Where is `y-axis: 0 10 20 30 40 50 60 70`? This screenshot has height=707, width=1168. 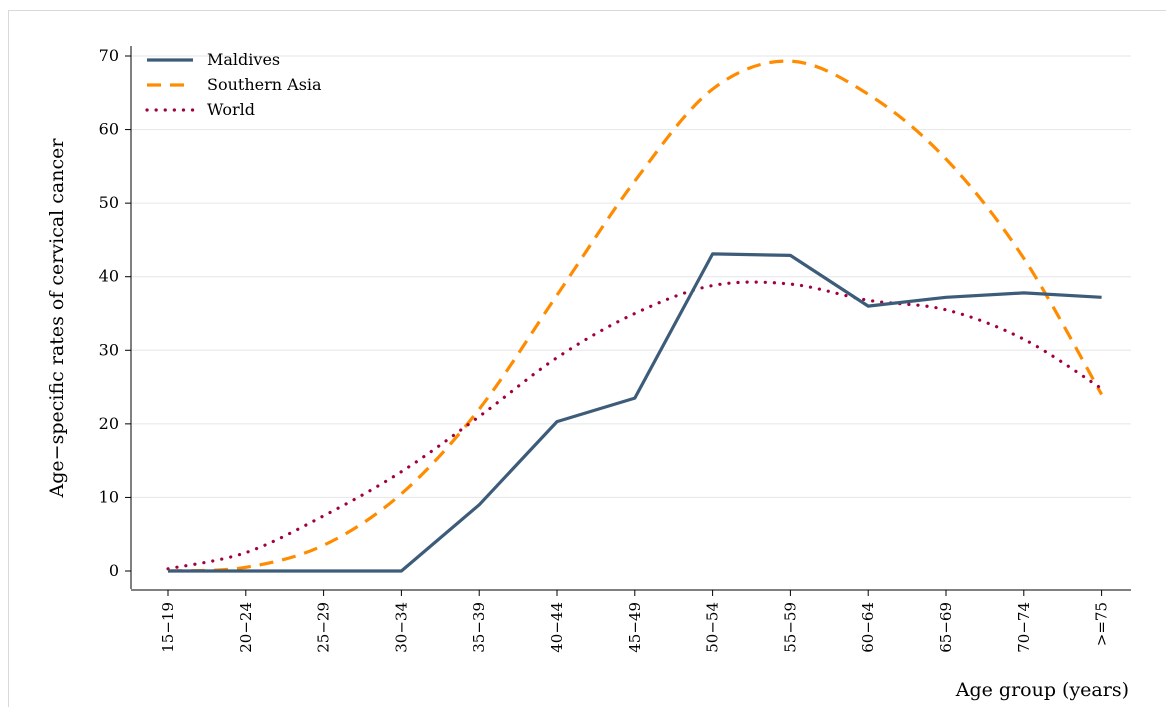
y-axis: 0 10 20 30 40 50 60 70 is located at coordinates (115, 317).